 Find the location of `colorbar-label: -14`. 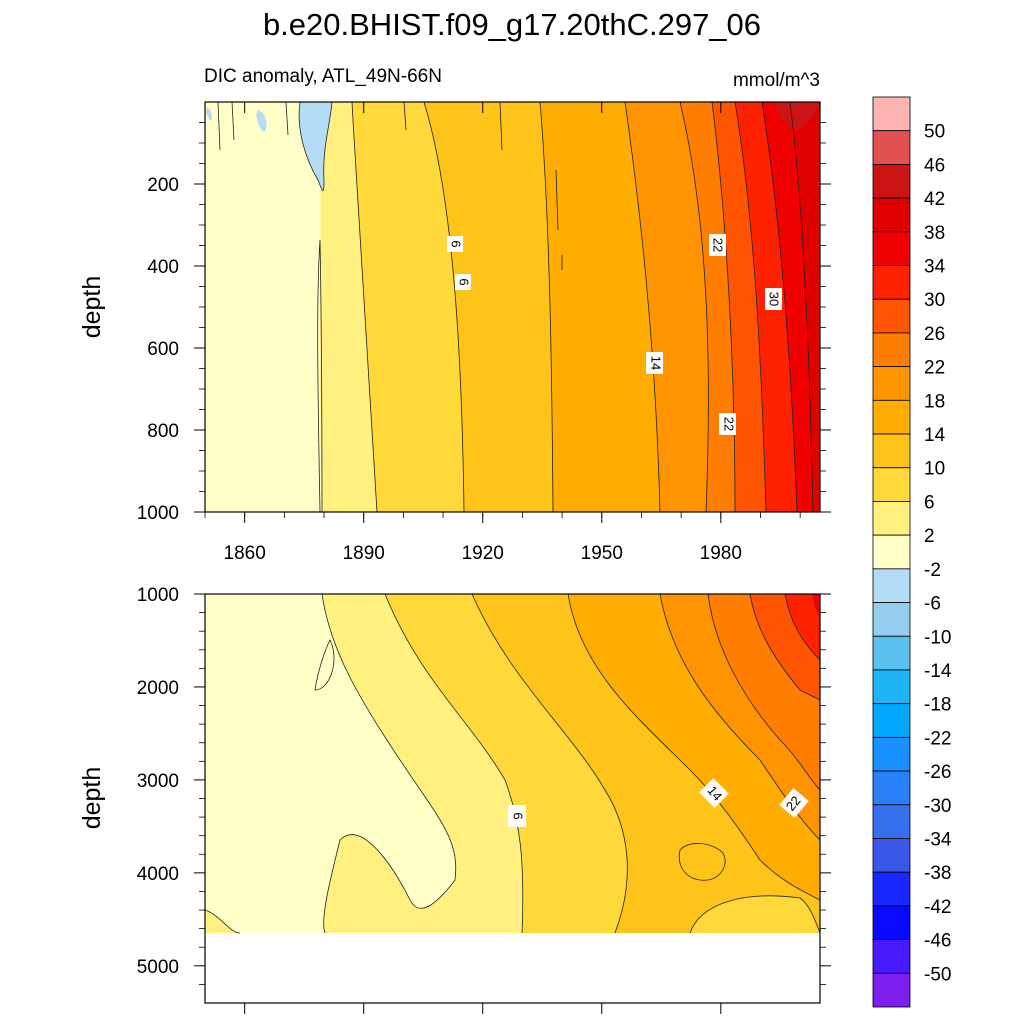

colorbar-label: -14 is located at coordinates (938, 671).